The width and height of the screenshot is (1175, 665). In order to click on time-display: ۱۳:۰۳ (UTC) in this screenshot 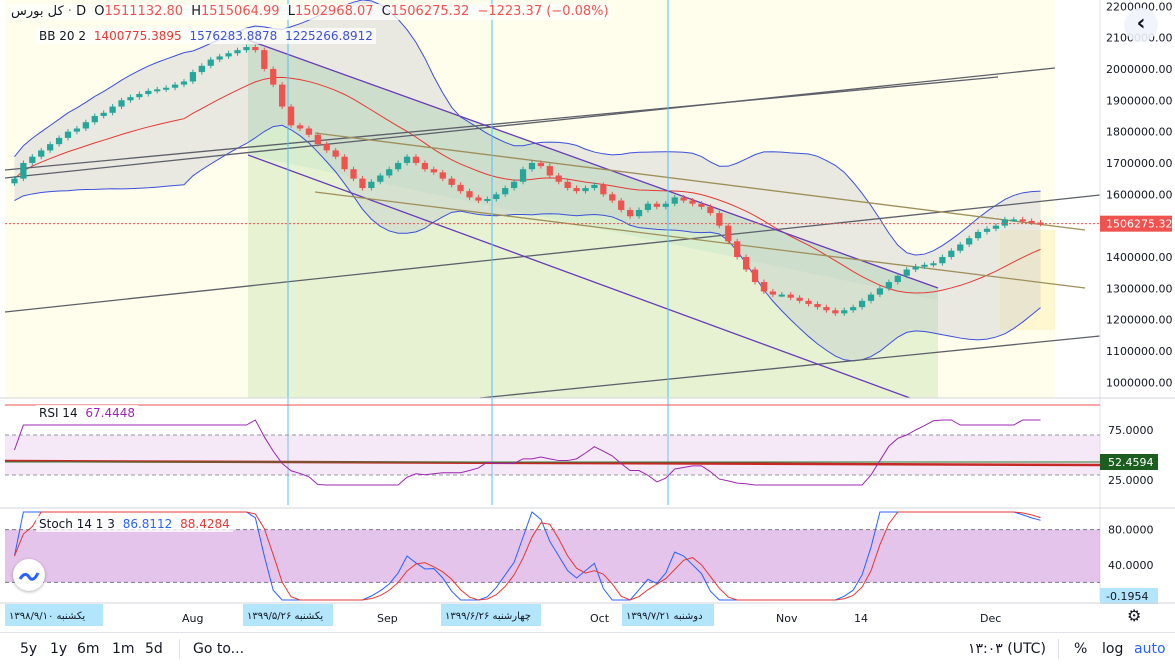, I will do `click(1007, 649)`.